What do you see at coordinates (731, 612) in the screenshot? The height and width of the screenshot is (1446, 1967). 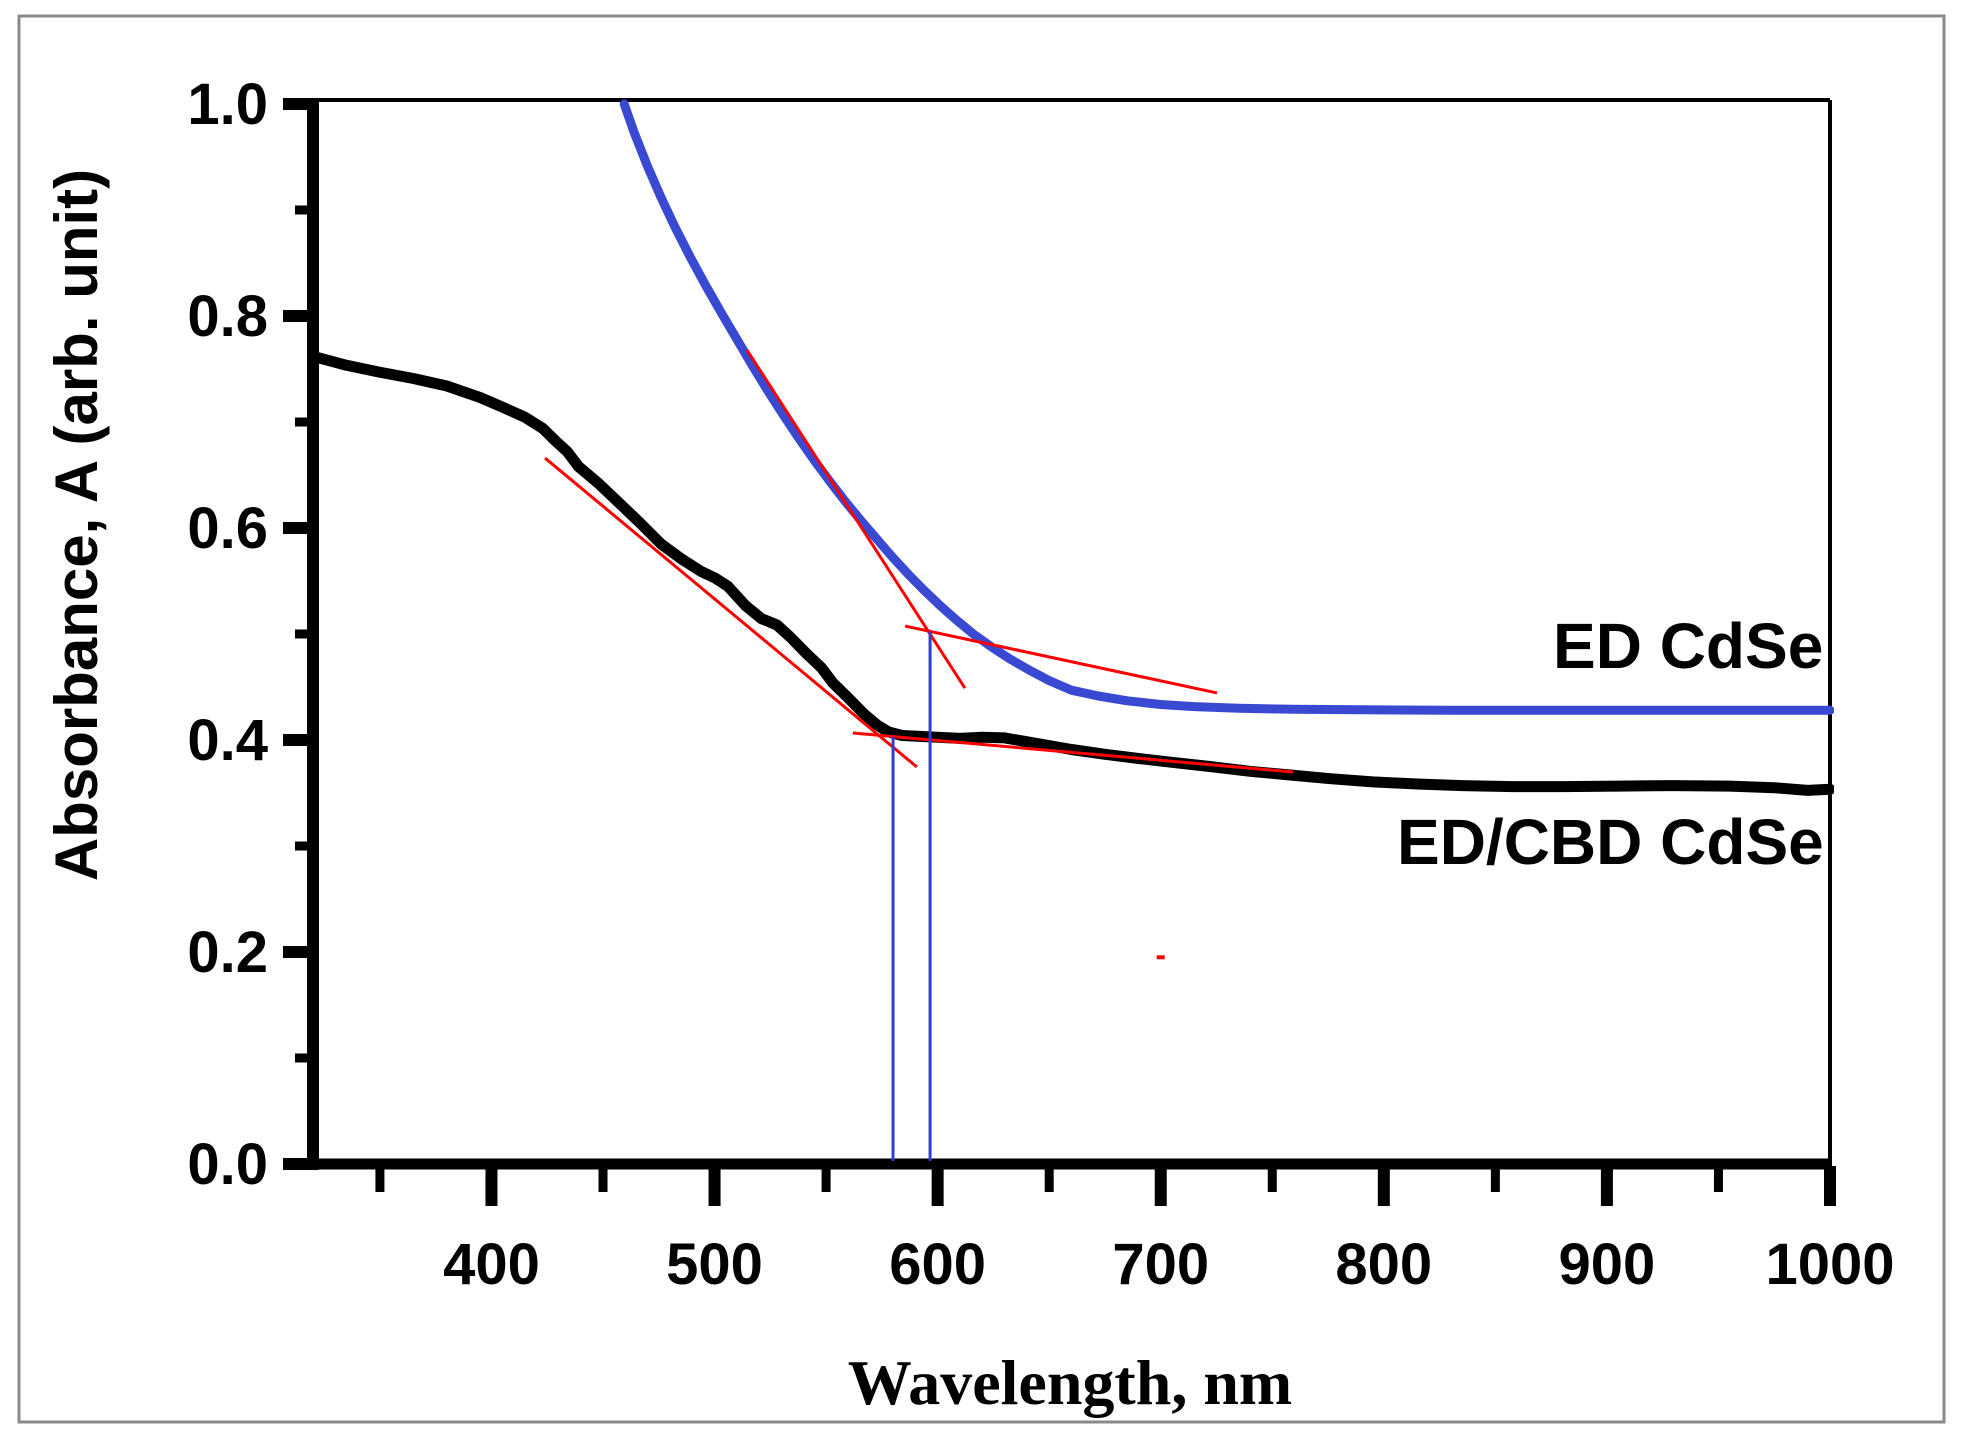 I see `ed-cbd-steep-tangent` at bounding box center [731, 612].